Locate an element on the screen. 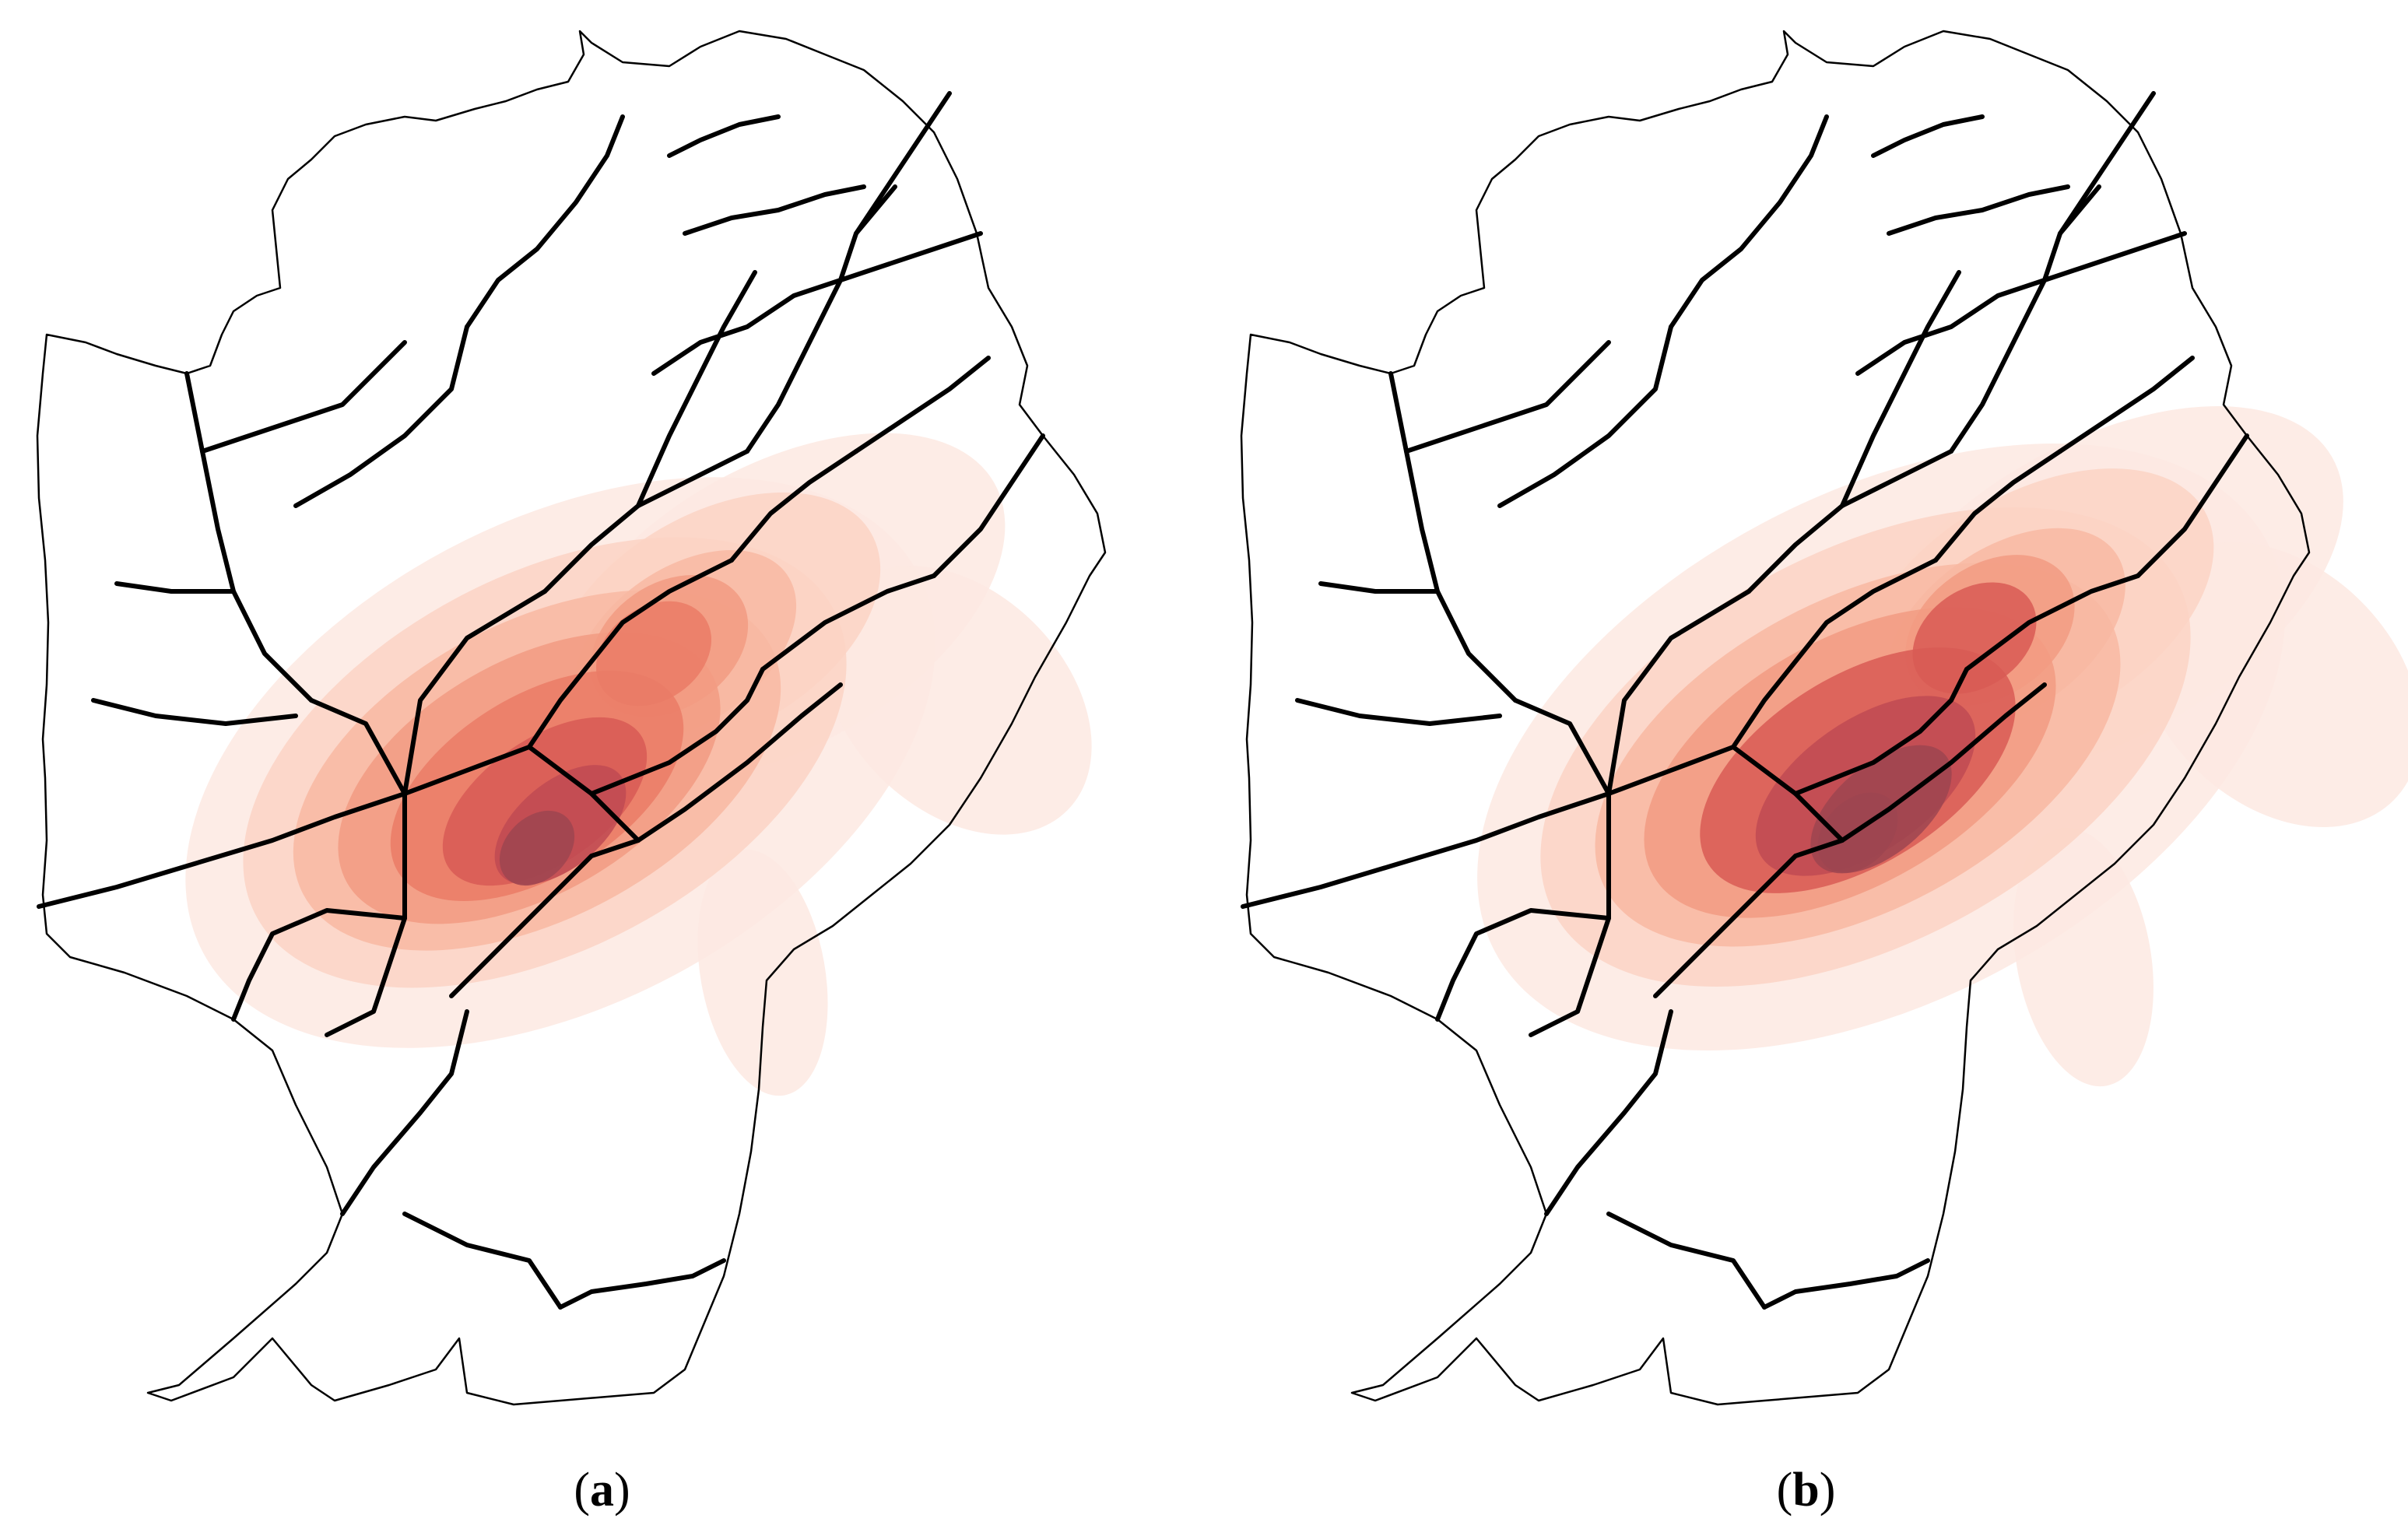 Image resolution: width=2408 pixels, height=1536 pixels. panel-caption-letter: a is located at coordinates (602, 1490).